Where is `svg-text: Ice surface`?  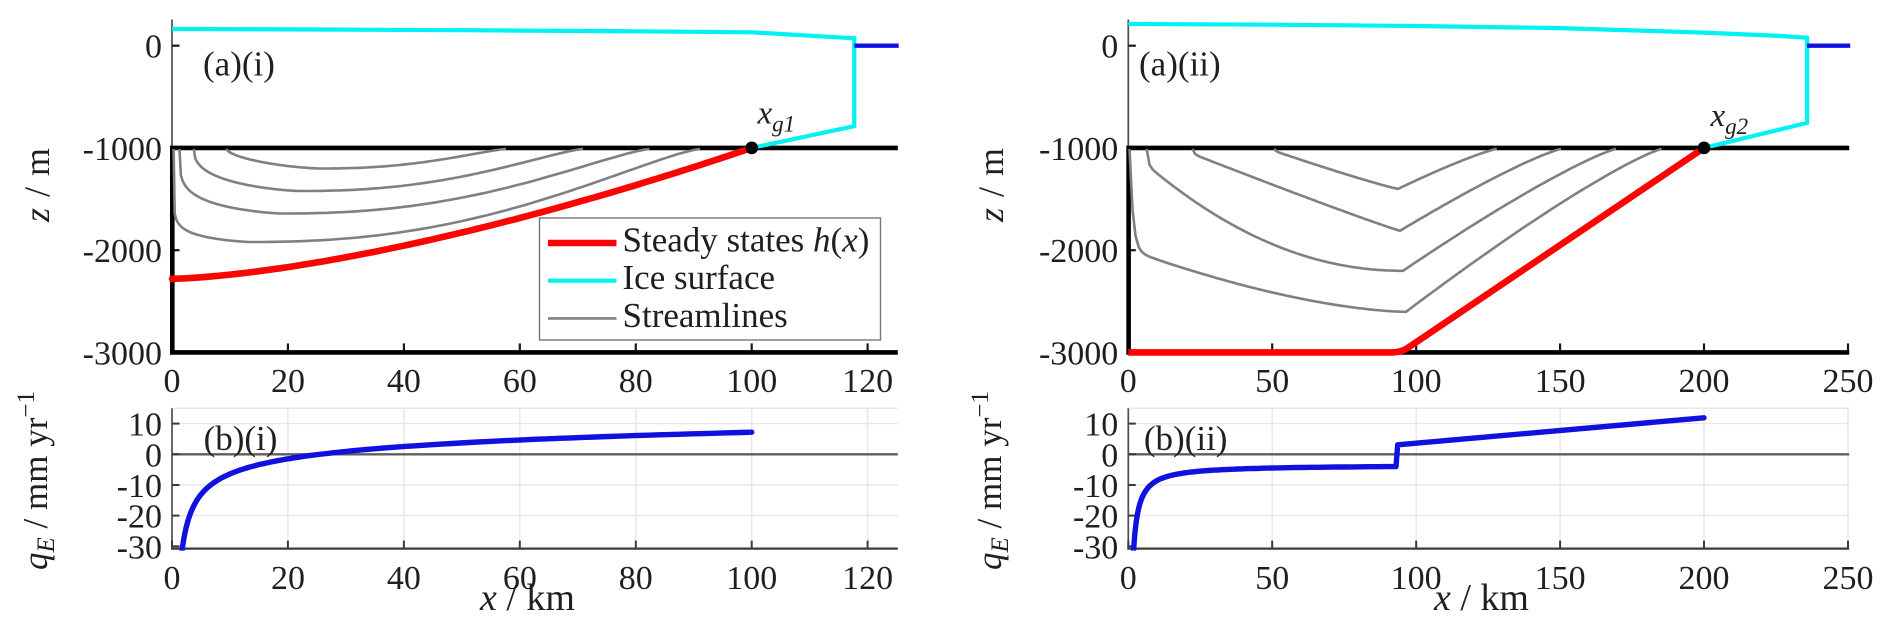 svg-text: Ice surface is located at coordinates (699, 277).